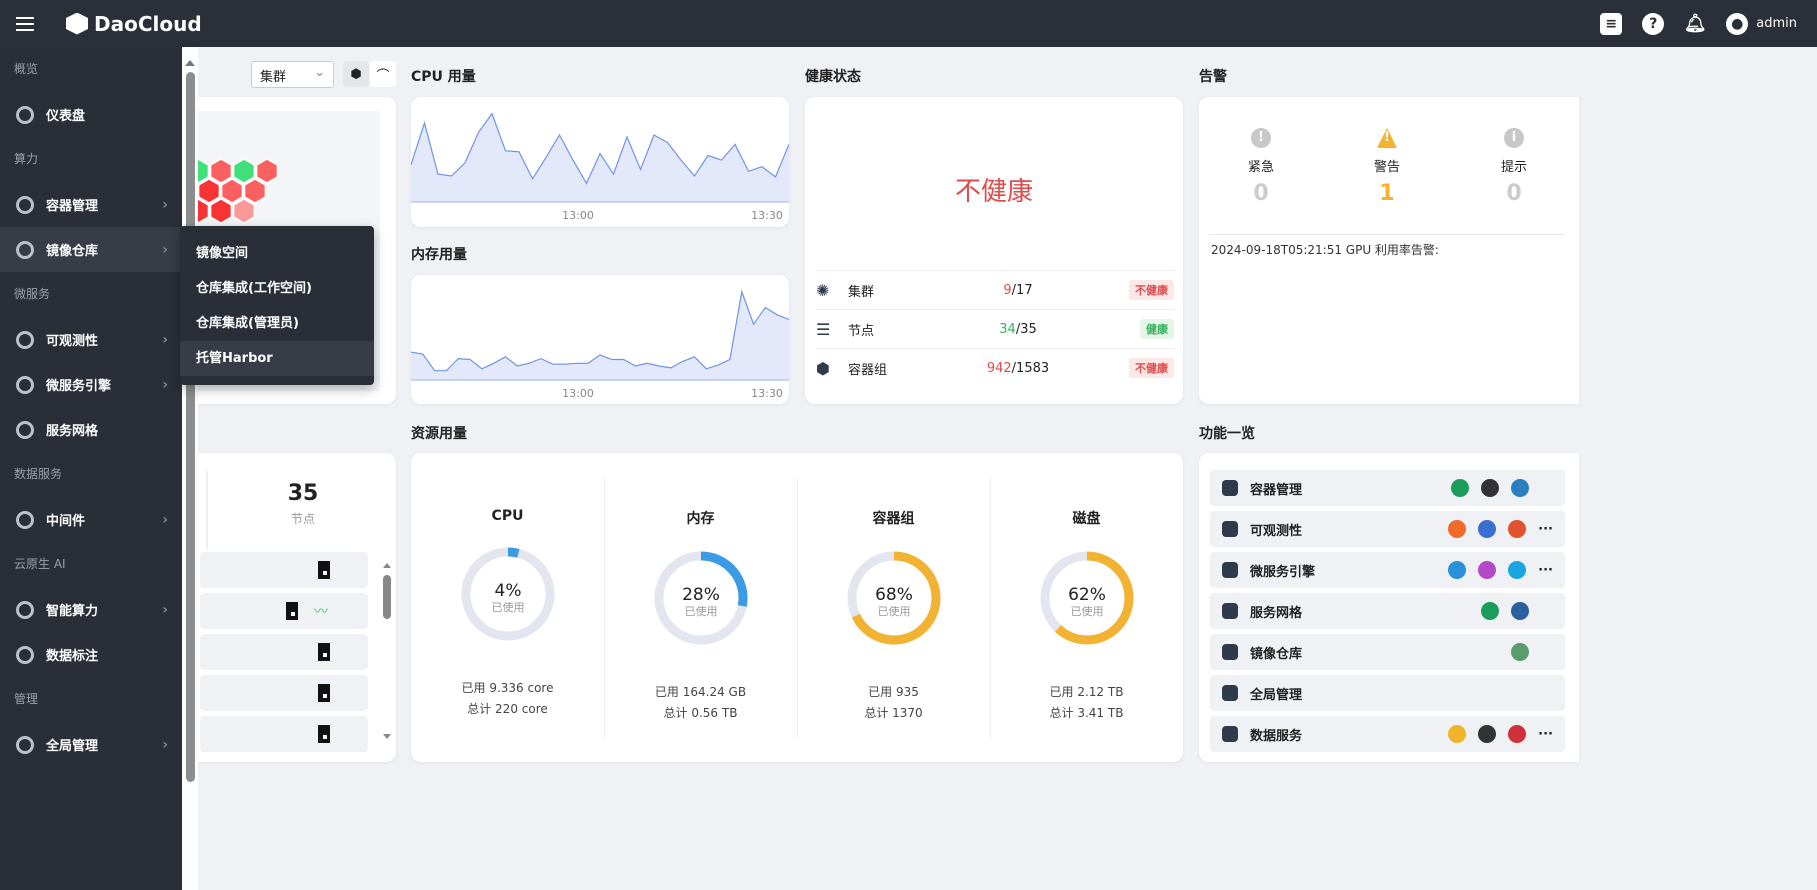 The image size is (1817, 890). Describe the element at coordinates (1387, 570) in the screenshot. I see `feature-row: 微服务引擎 ···` at that location.